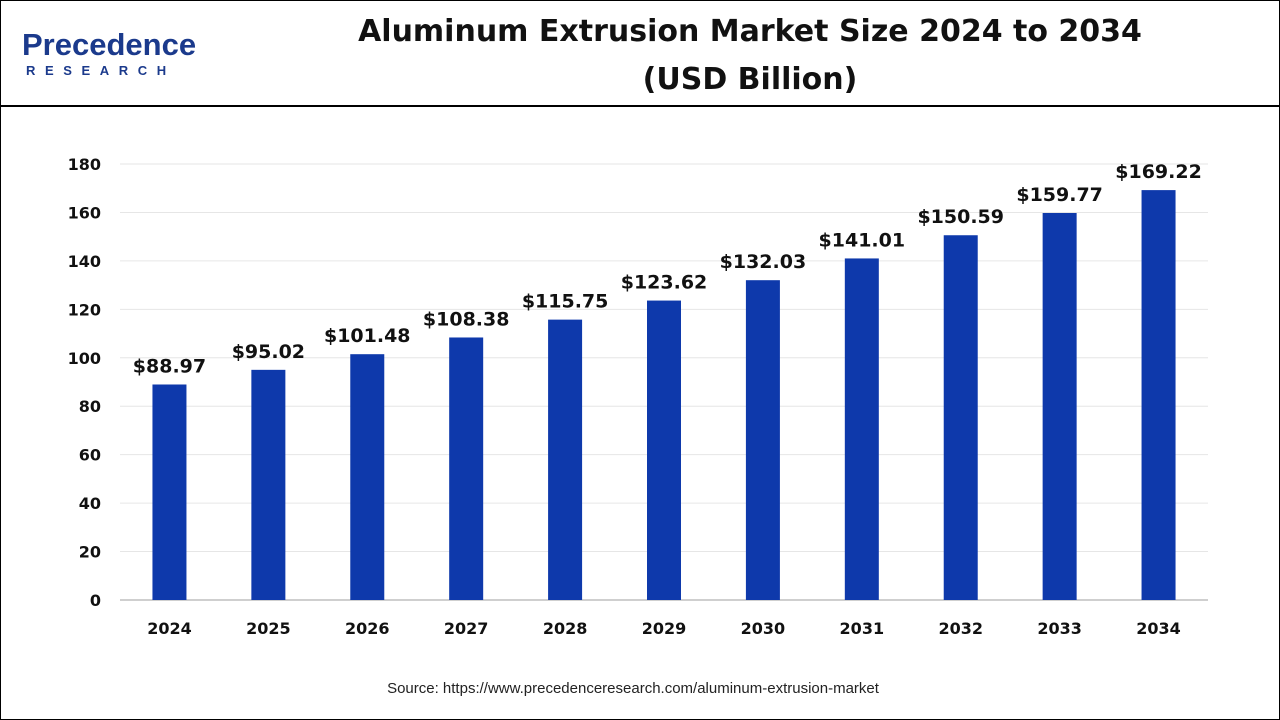  What do you see at coordinates (862, 240) in the screenshot?
I see `data-label: $141.01` at bounding box center [862, 240].